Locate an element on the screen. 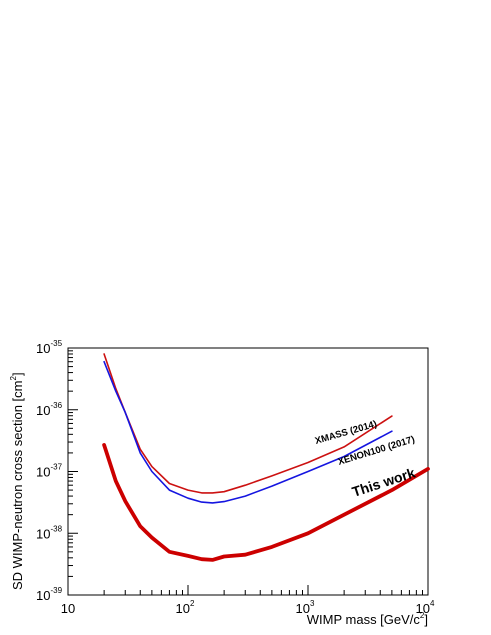  y-tick-label: 10-39 is located at coordinates (49, 594).